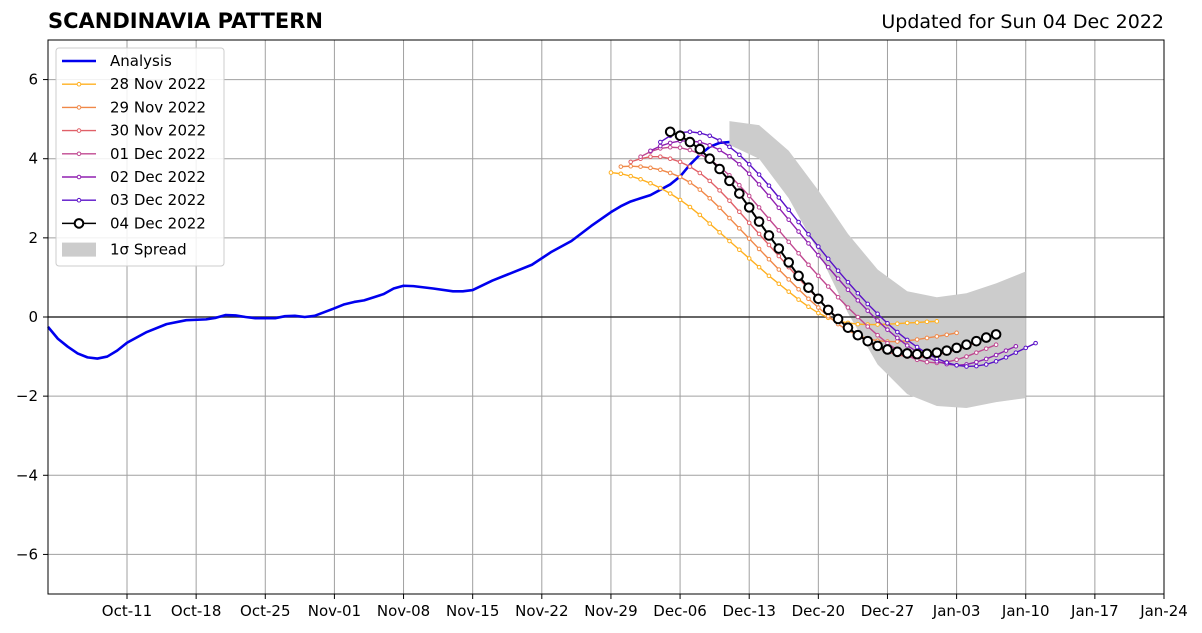 This screenshot has height=633, width=1202. What do you see at coordinates (1025, 611) in the screenshot?
I see `x-tick-label: Jan-10` at bounding box center [1025, 611].